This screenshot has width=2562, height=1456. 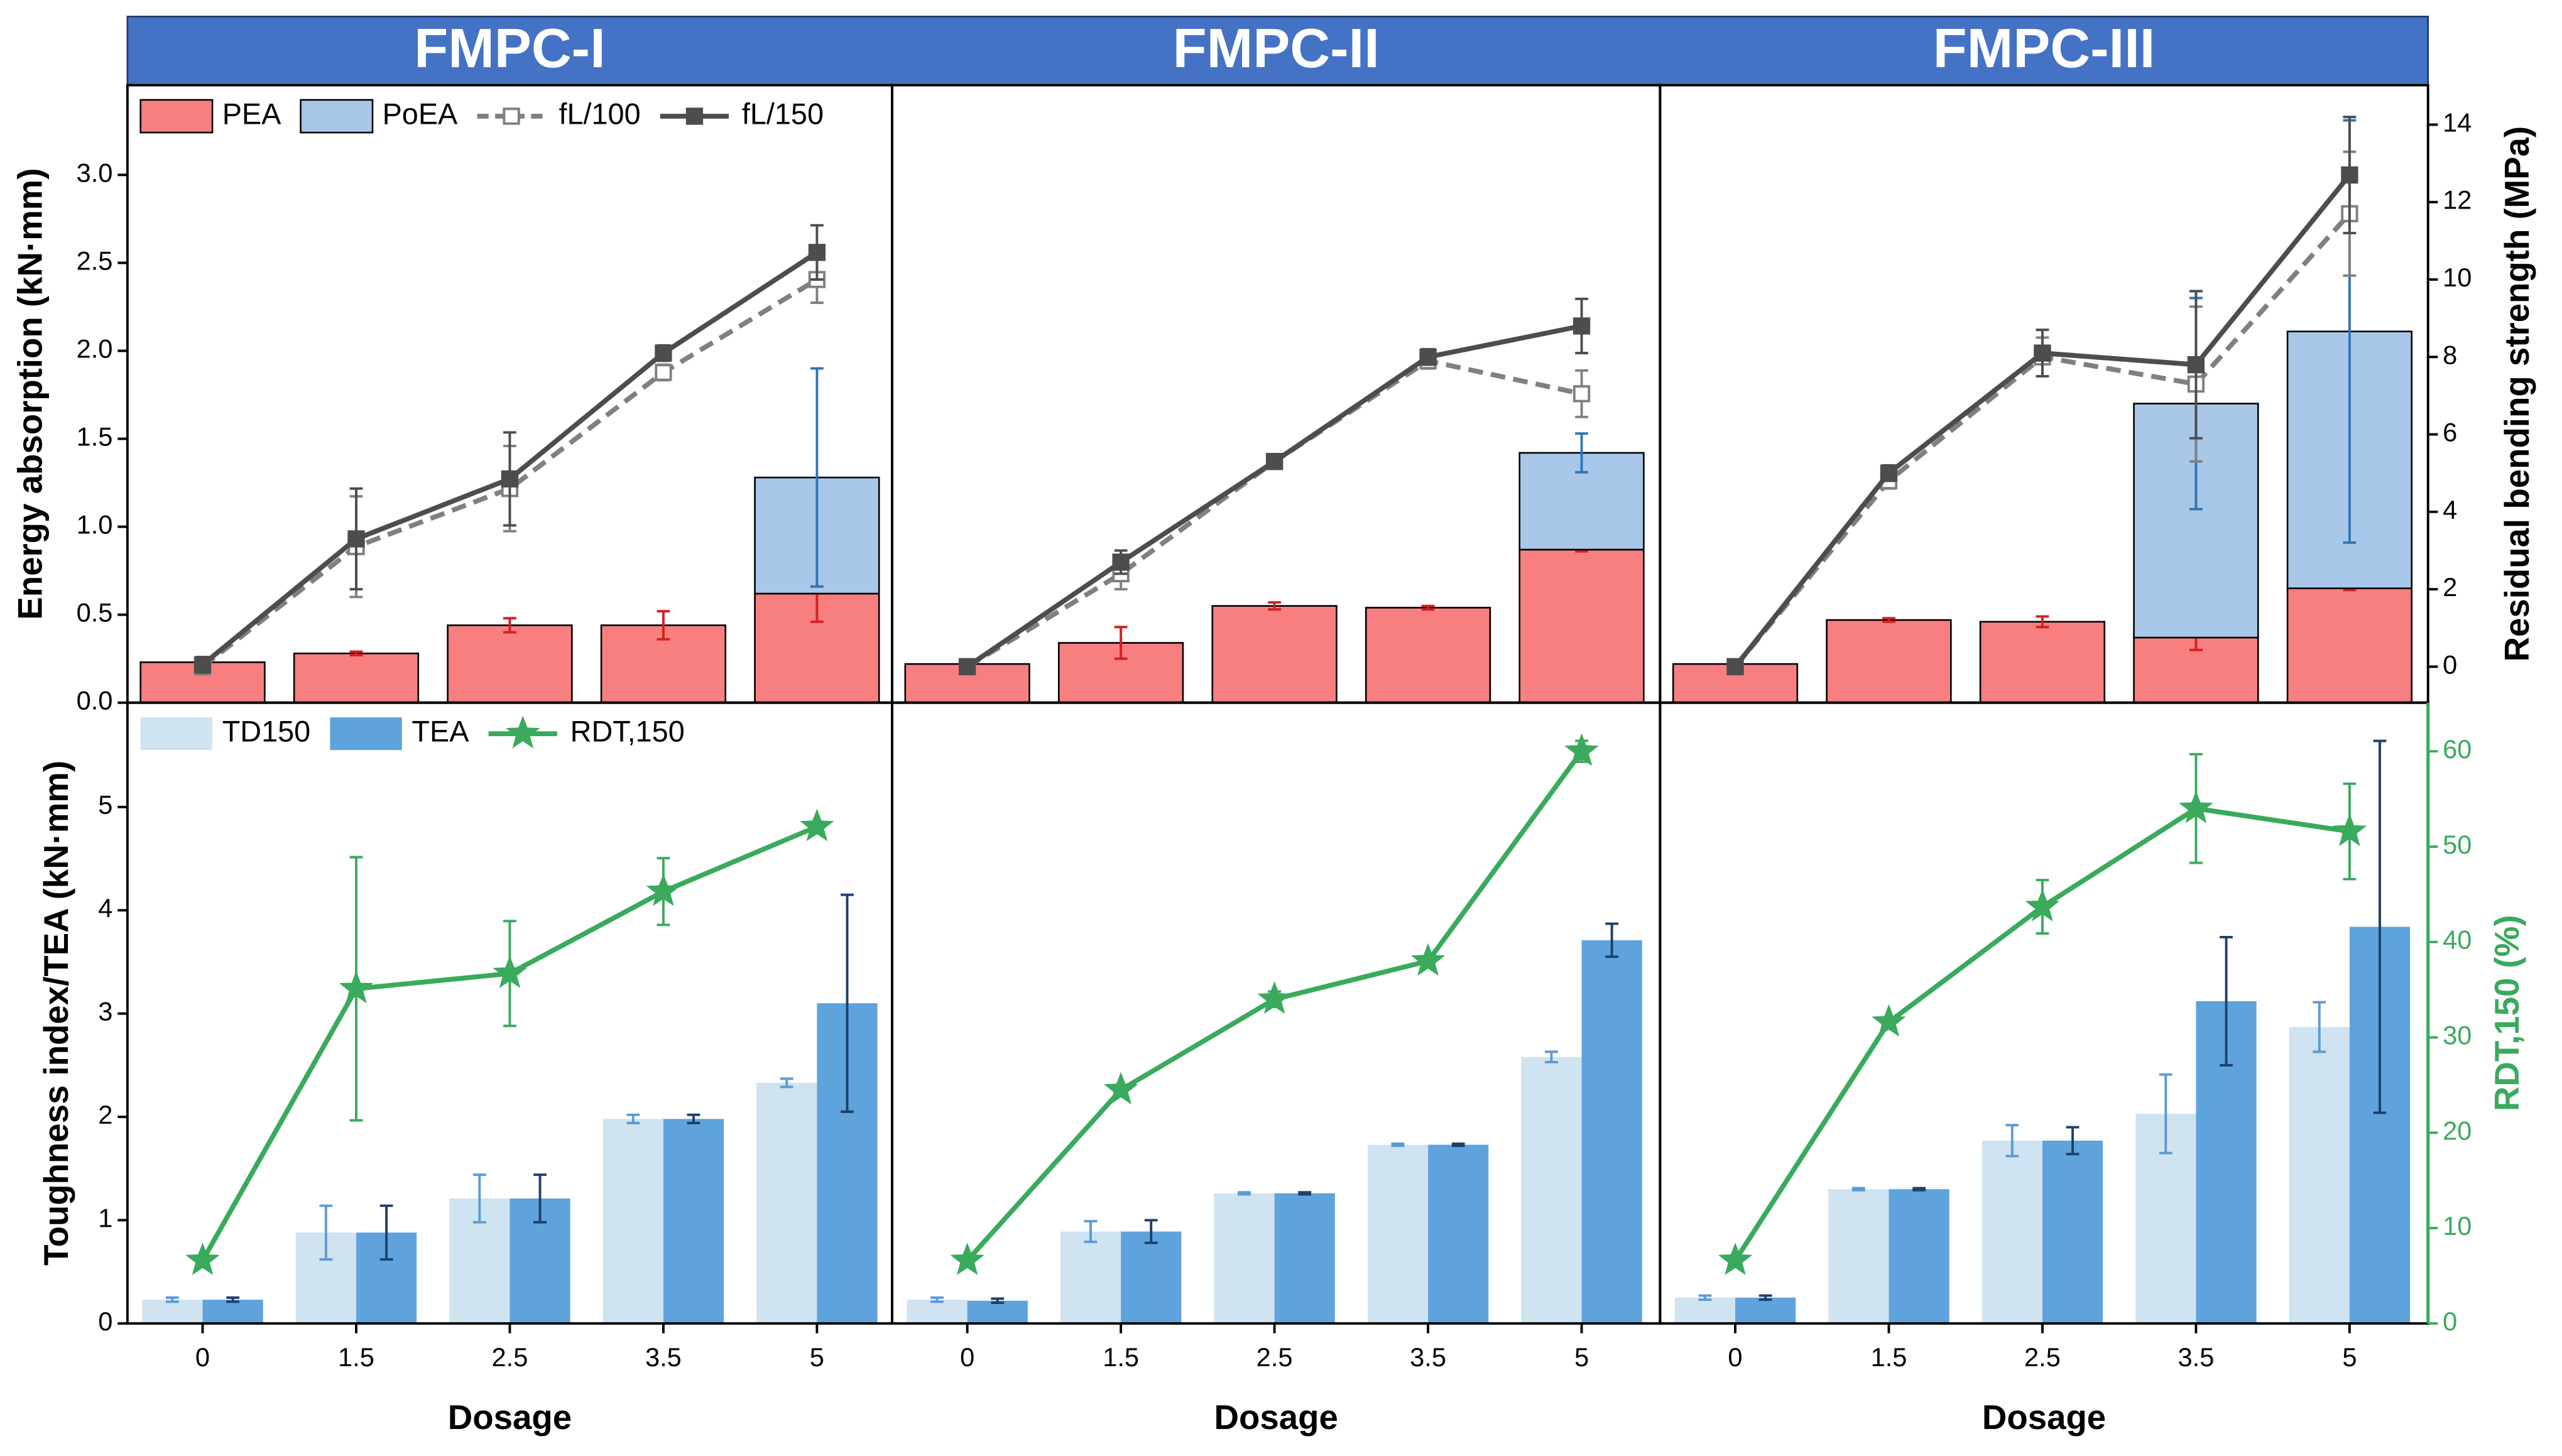 What do you see at coordinates (2450, 587) in the screenshot?
I see `y2-tick-label: 2` at bounding box center [2450, 587].